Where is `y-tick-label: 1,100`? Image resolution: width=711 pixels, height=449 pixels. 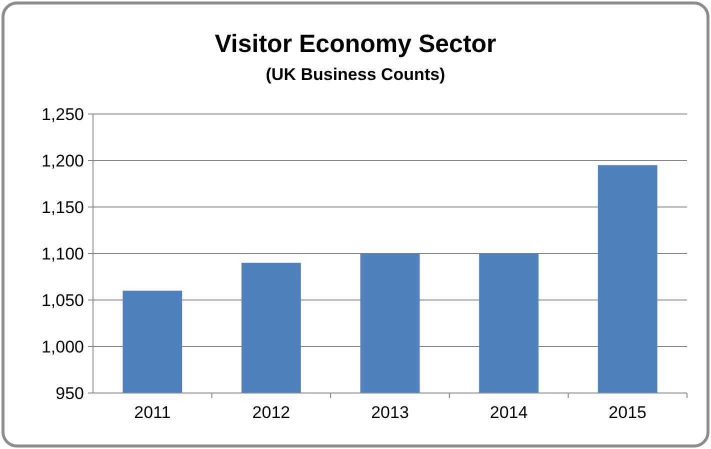 y-tick-label: 1,100 is located at coordinates (62, 254).